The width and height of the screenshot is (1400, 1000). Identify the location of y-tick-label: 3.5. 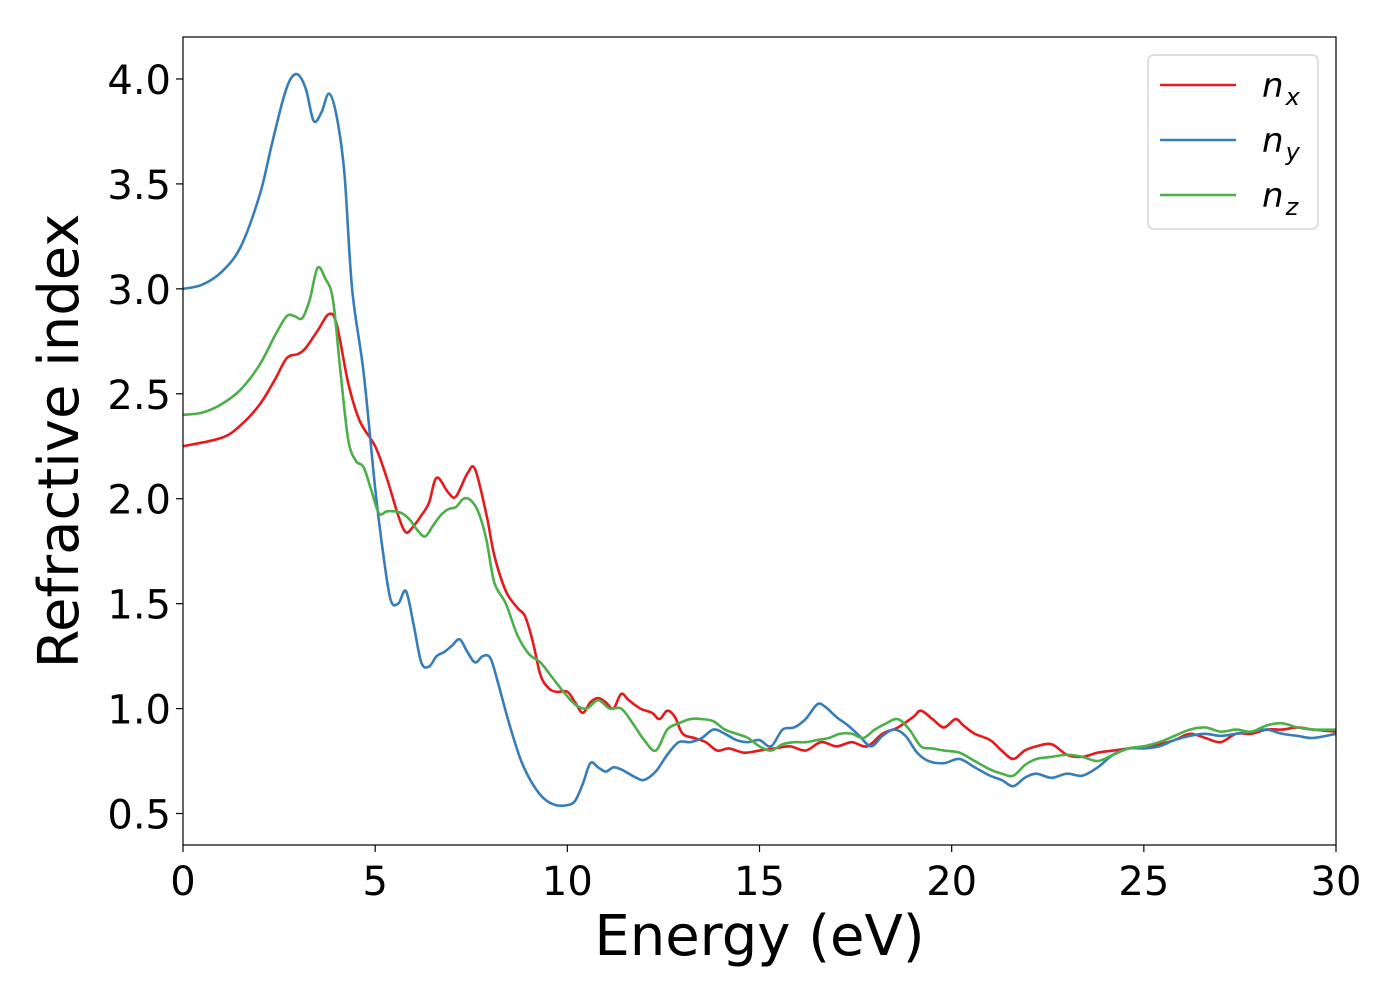
(139, 186).